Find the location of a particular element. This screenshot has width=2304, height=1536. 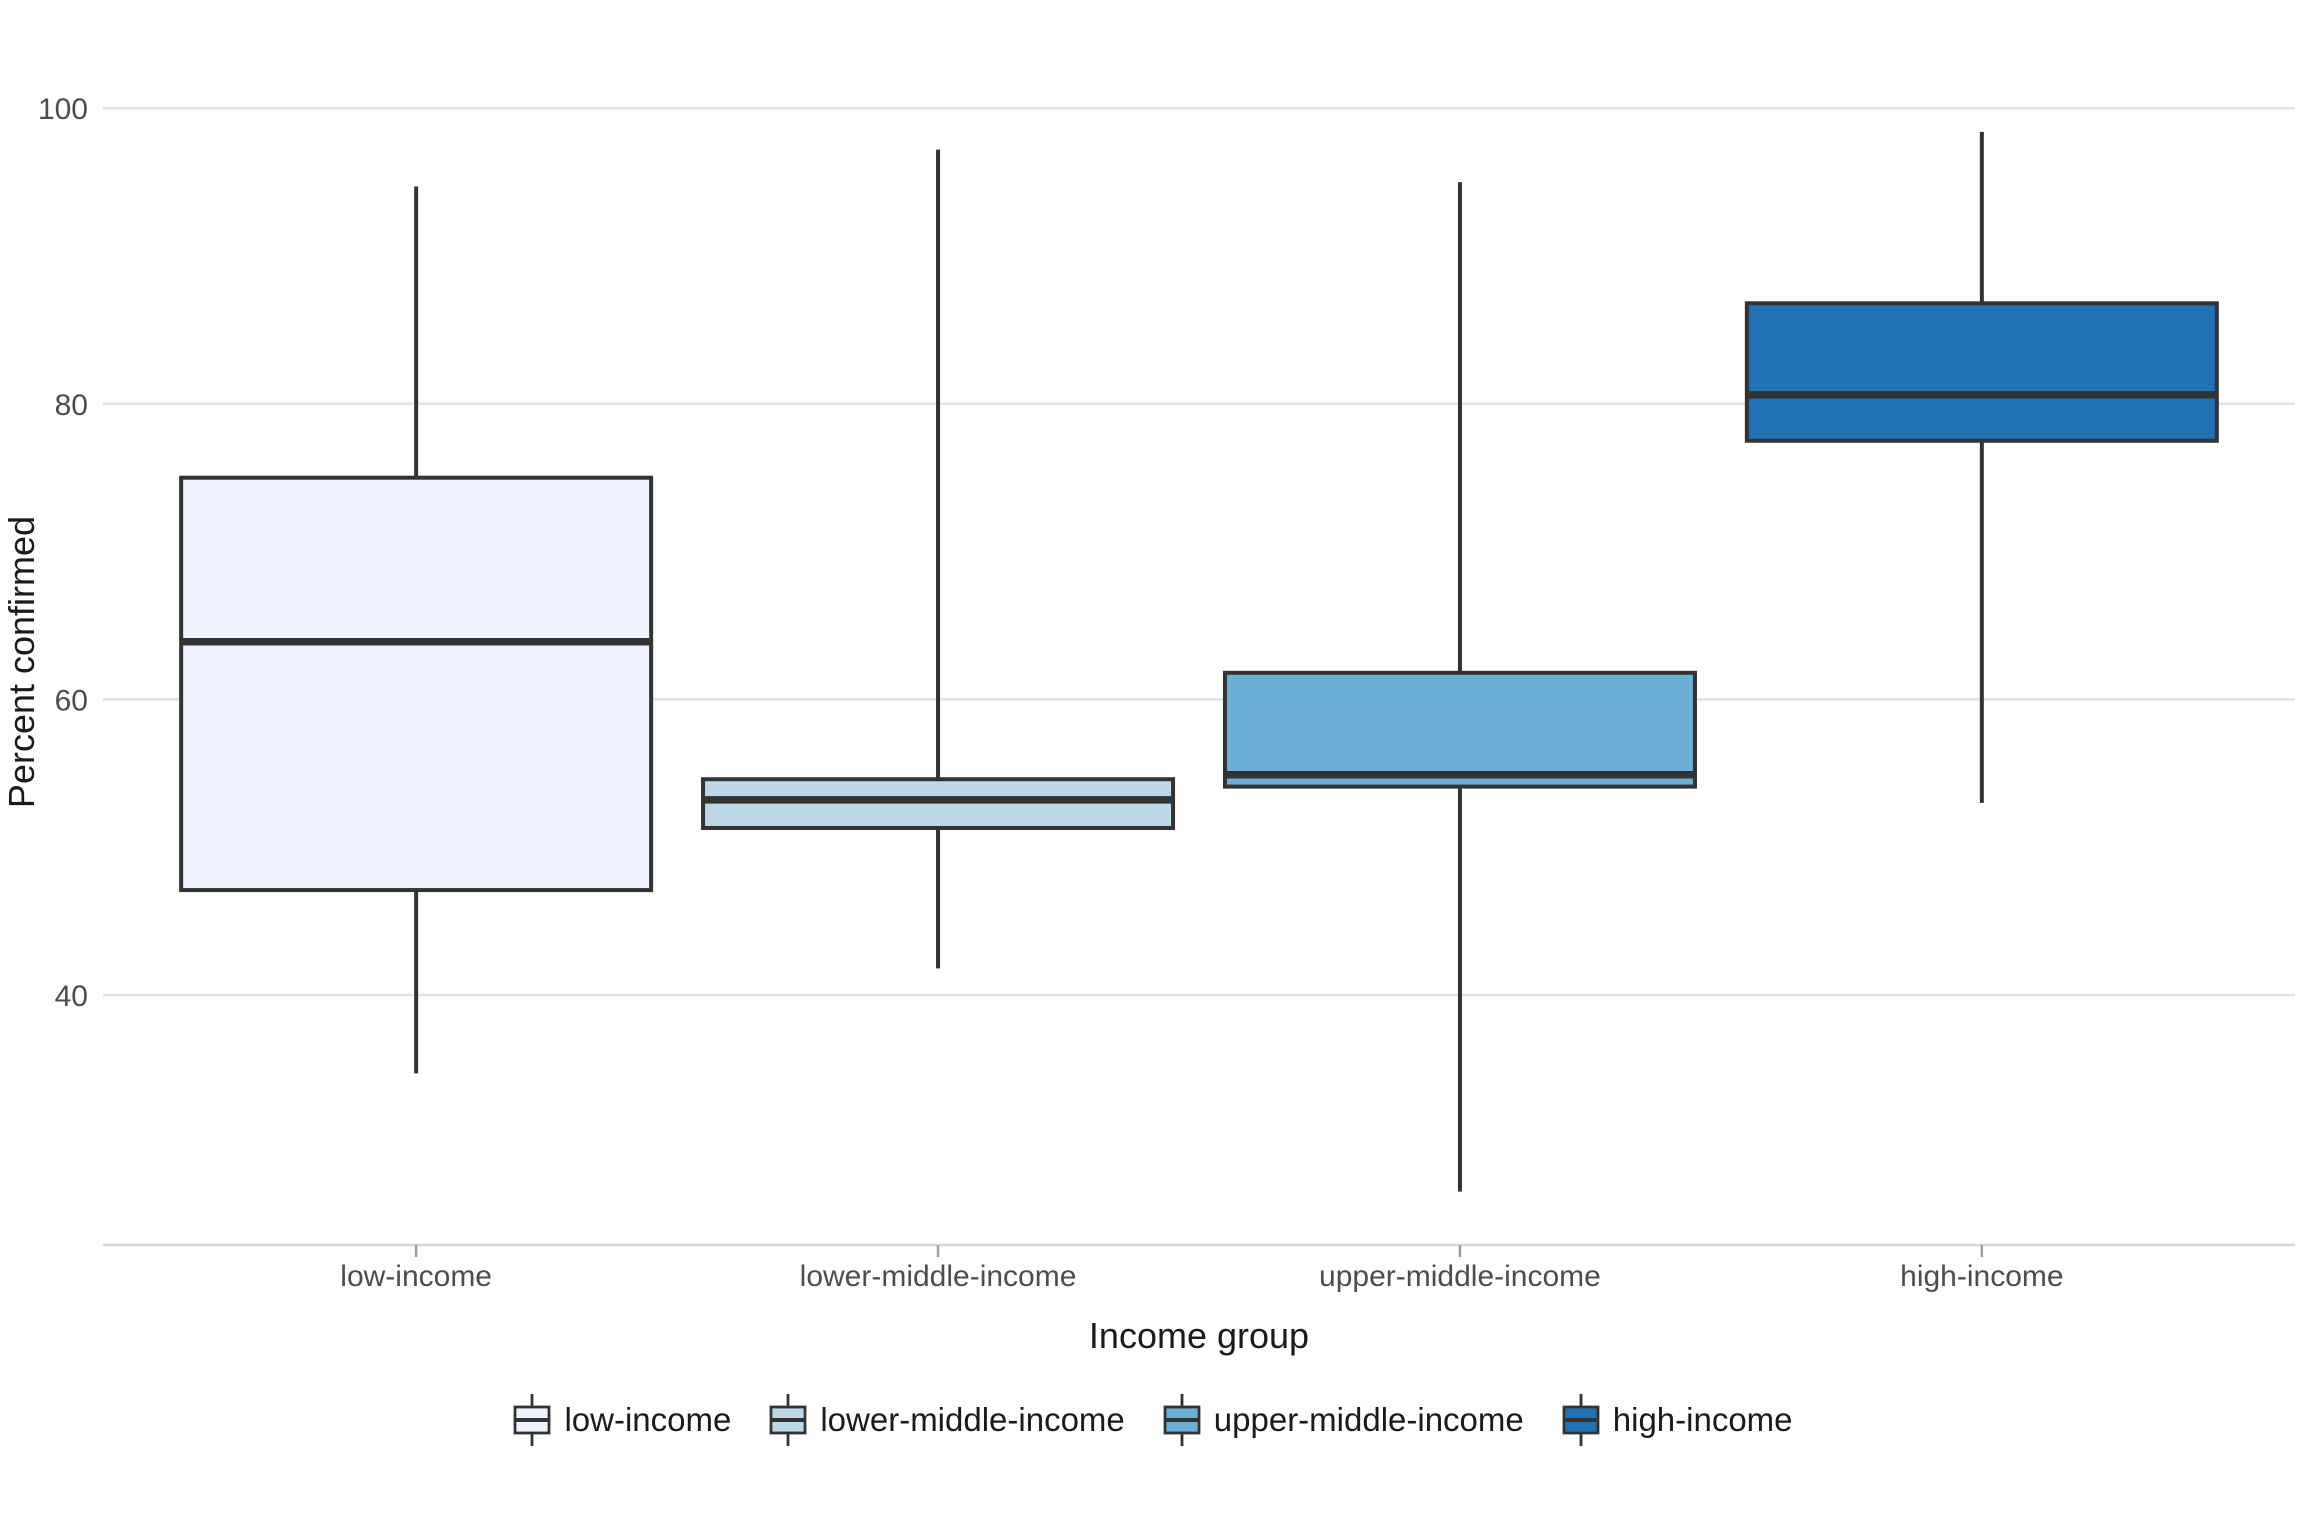

y-tick-label-80: 80 is located at coordinates (71, 405).